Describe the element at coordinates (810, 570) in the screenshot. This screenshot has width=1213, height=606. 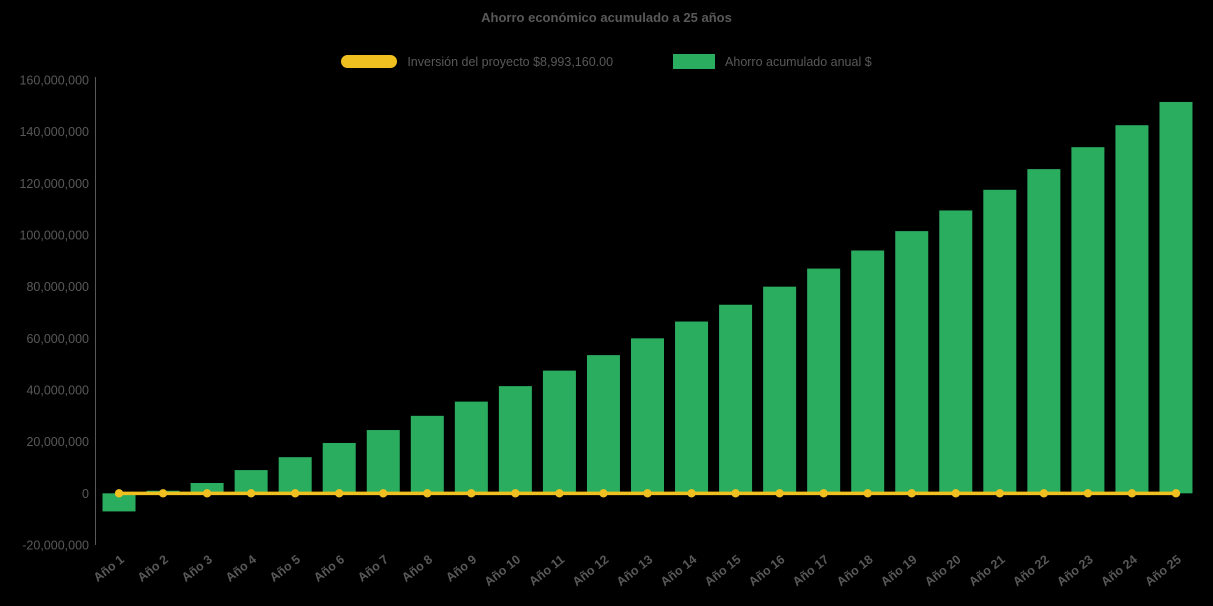
I see `x-axis-label-year-17: Año 17` at that location.